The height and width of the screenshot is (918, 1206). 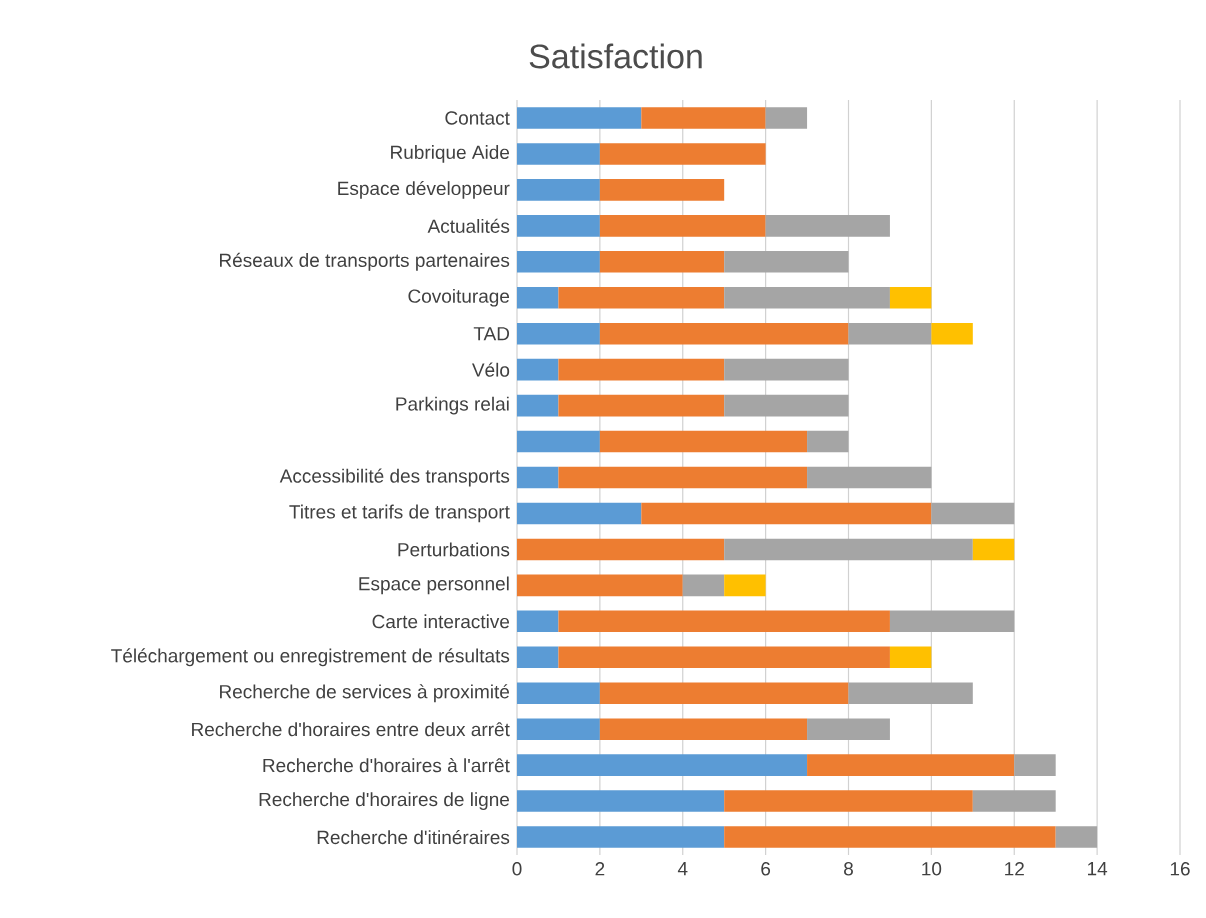 I want to click on y-tick-label: Rubrique Aide, so click(x=450, y=154).